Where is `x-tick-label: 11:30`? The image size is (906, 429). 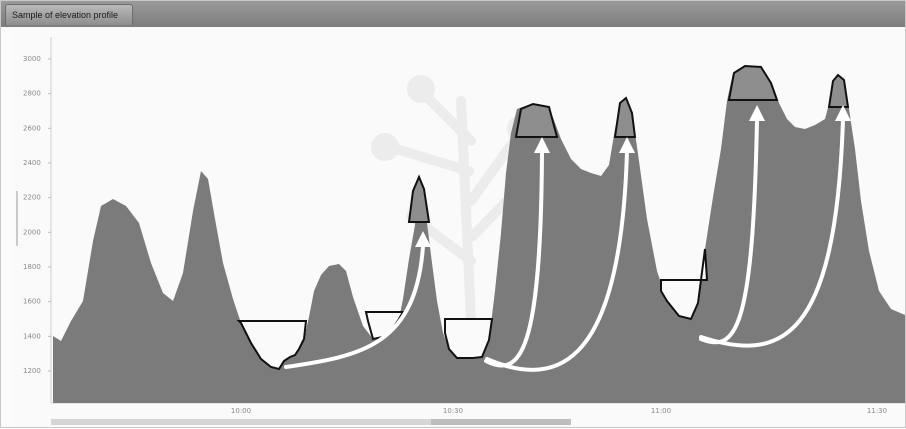
x-tick-label: 11:30 is located at coordinates (877, 411).